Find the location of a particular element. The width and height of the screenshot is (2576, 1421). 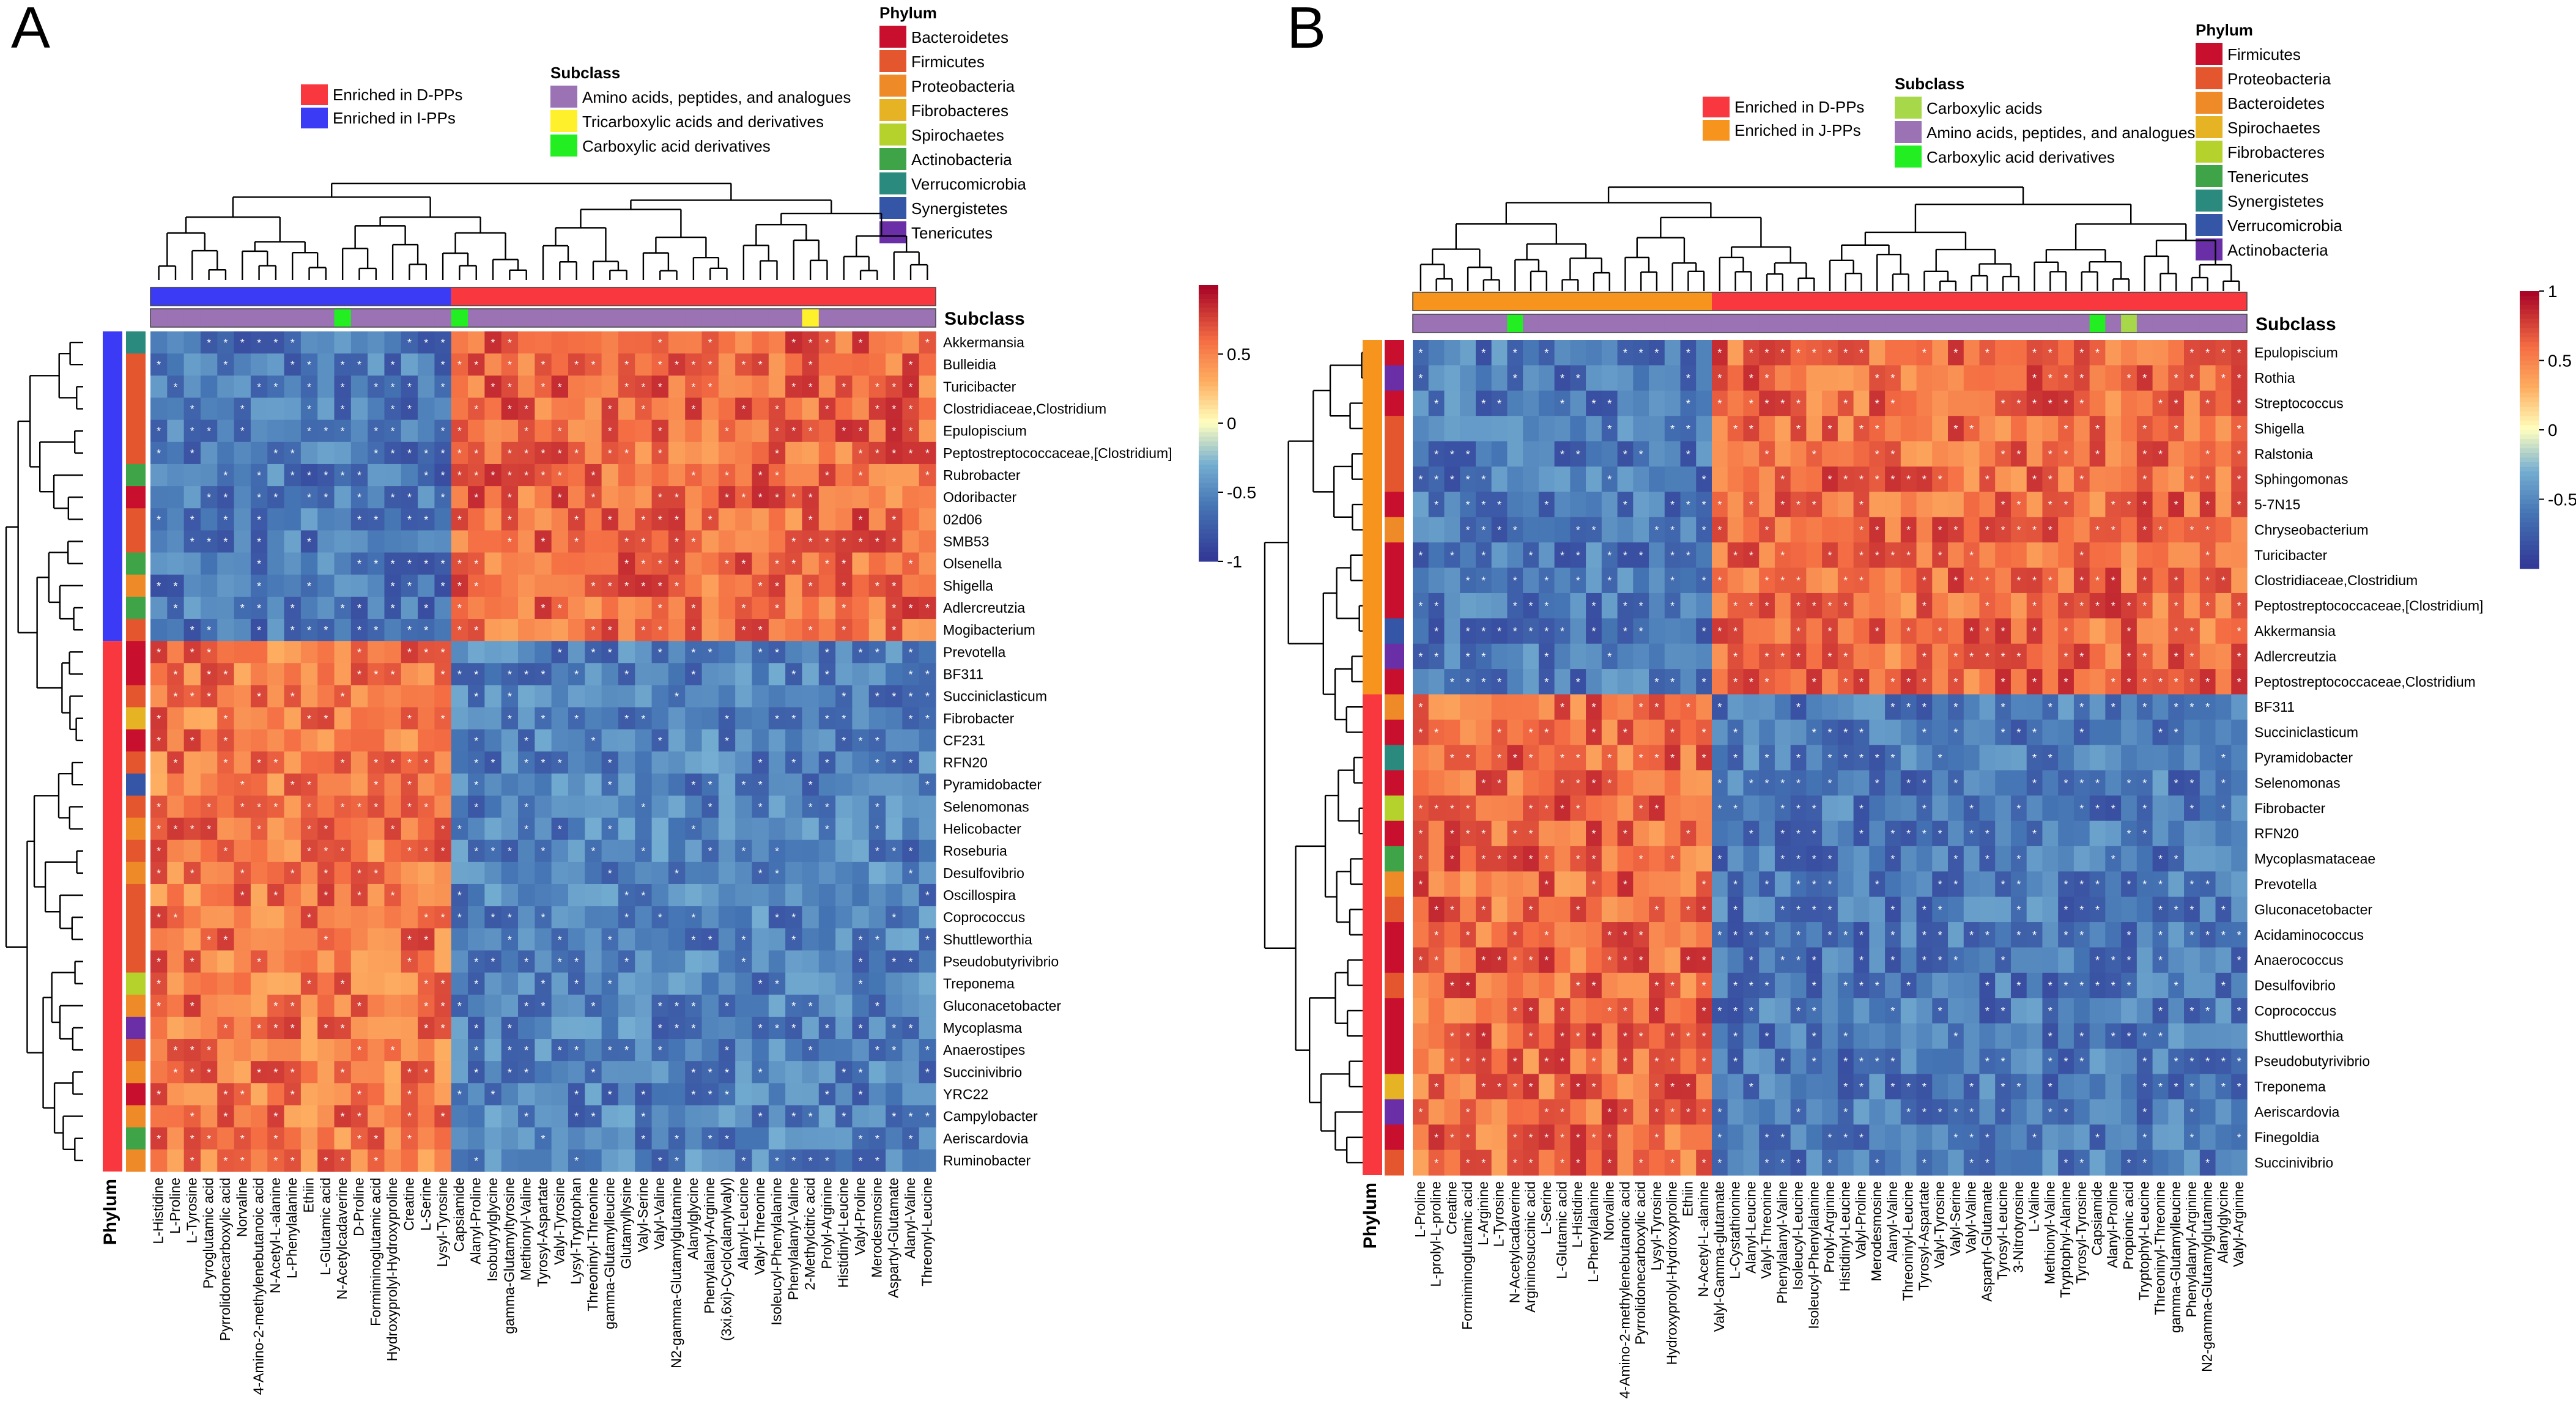

phylum-legend-label: Tenericutes is located at coordinates (2268, 177).